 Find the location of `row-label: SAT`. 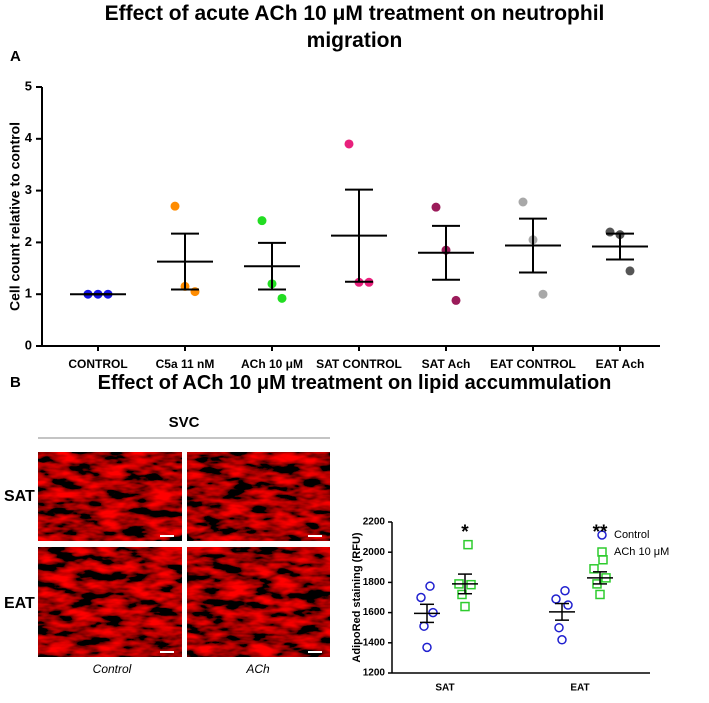

row-label: SAT is located at coordinates (19, 496).